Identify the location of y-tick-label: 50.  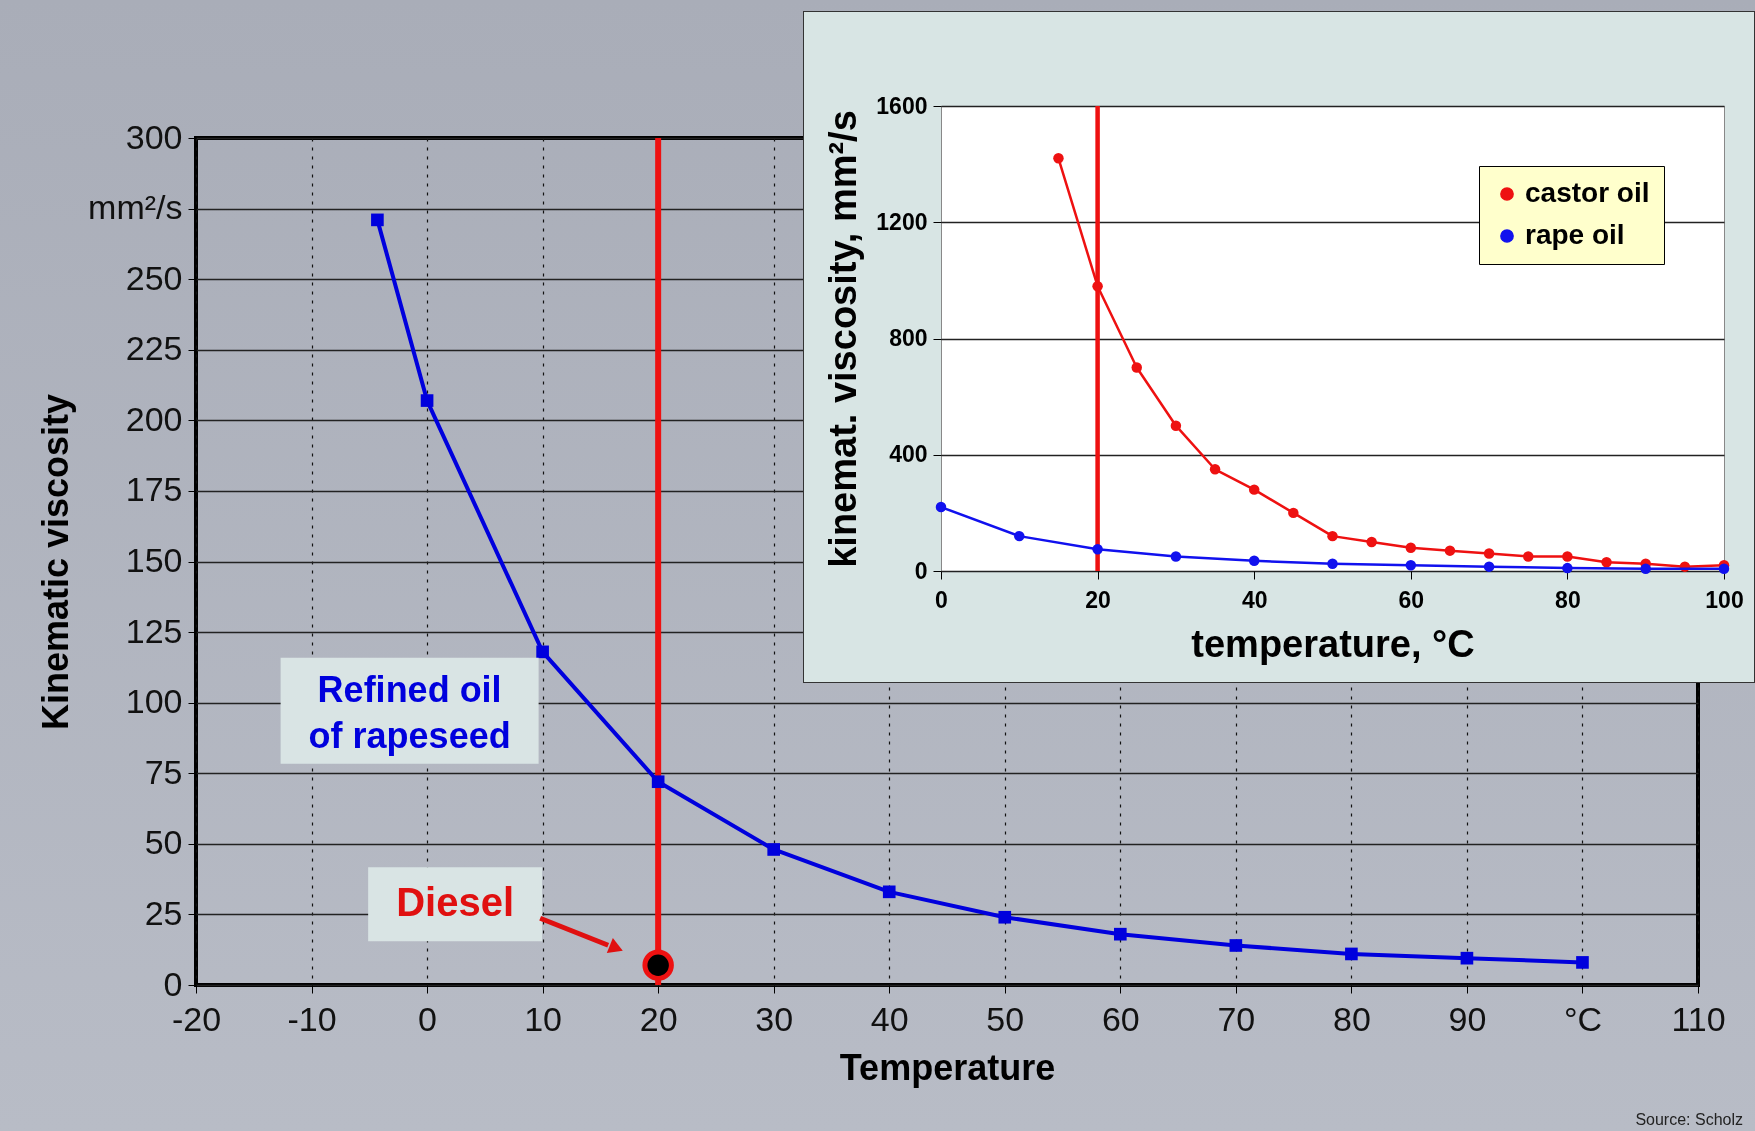
(163, 842).